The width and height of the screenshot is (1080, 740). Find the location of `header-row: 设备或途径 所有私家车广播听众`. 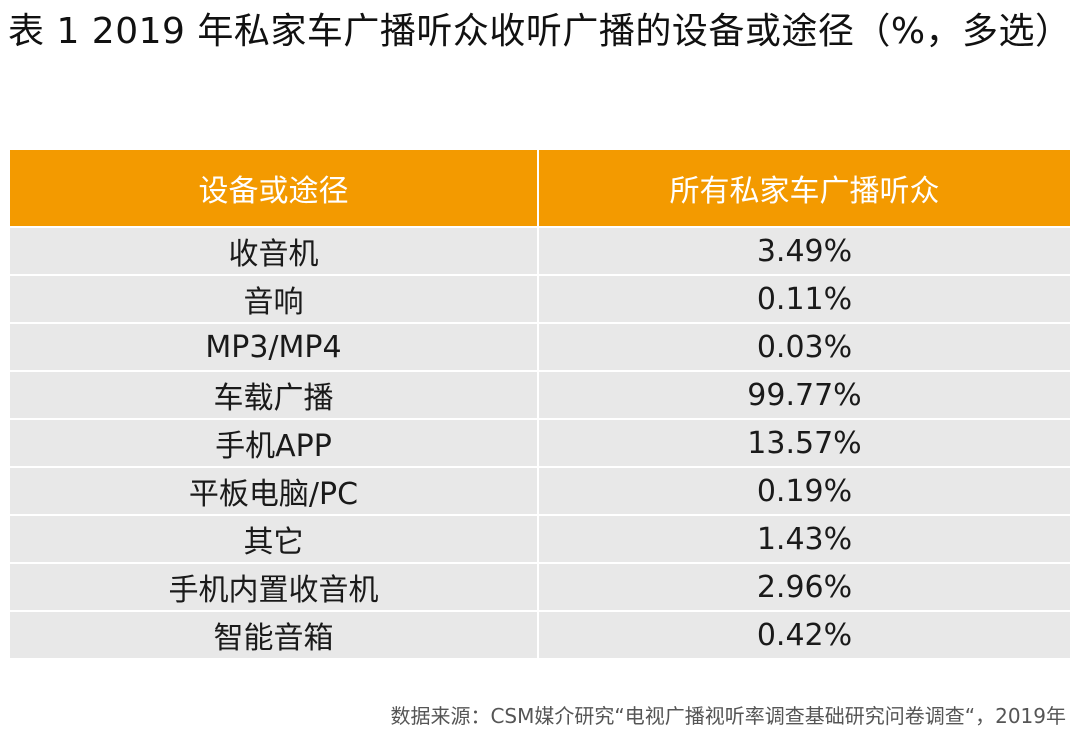

header-row: 设备或途径 所有私家车广播听众 is located at coordinates (540, 188).